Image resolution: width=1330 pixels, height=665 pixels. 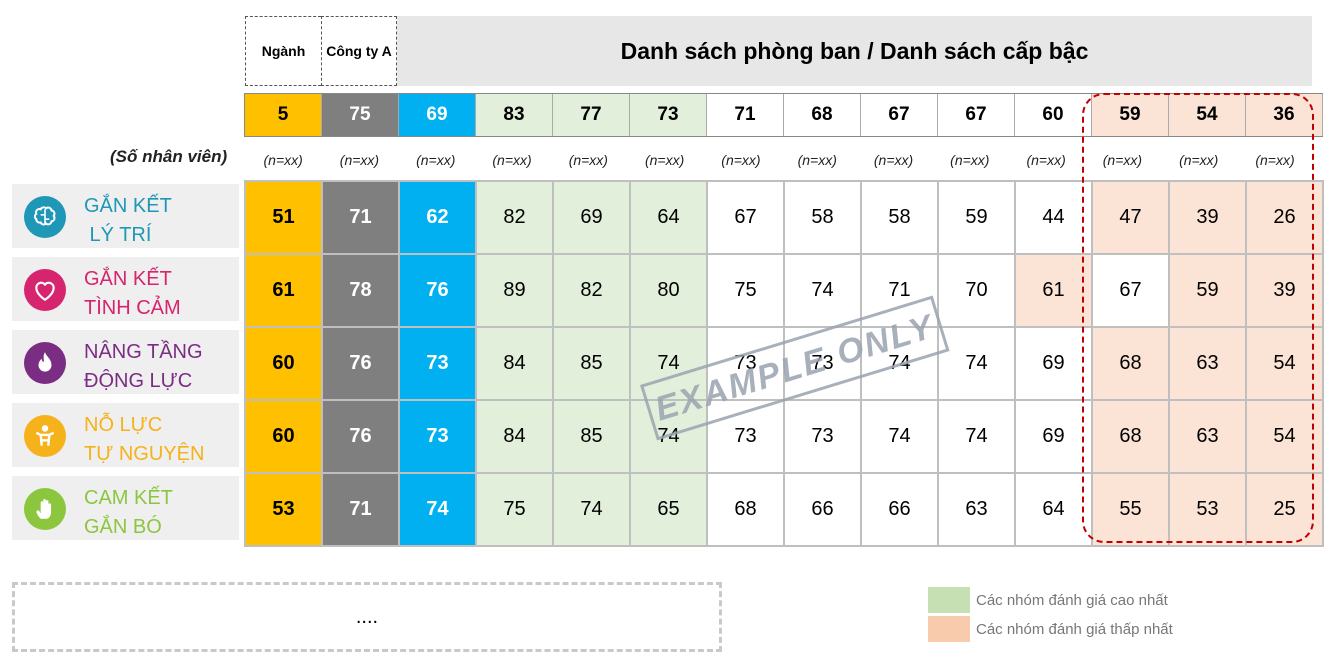 I want to click on header-departments-title: Danh sách phòng ban / Danh sách cấp bậc, so click(x=854, y=51).